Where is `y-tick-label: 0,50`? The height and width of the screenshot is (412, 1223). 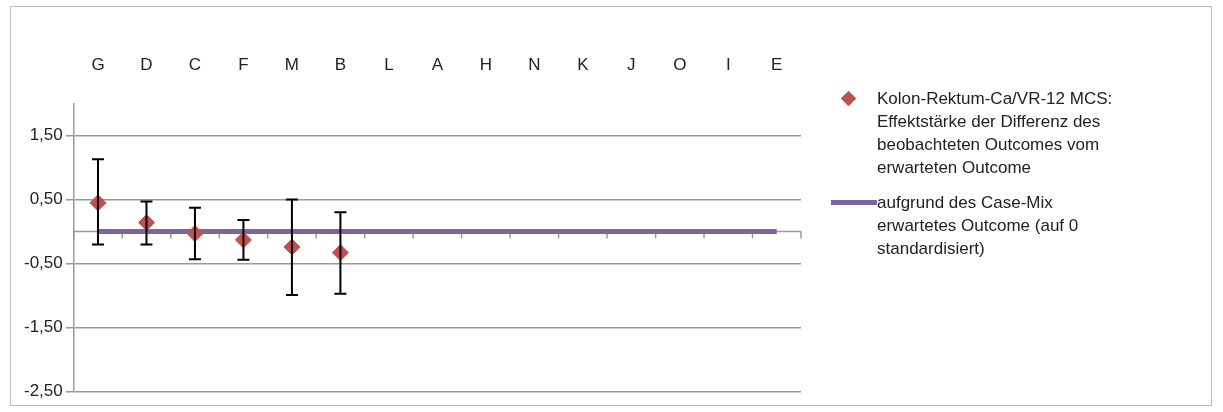
y-tick-label: 0,50 is located at coordinates (46, 199).